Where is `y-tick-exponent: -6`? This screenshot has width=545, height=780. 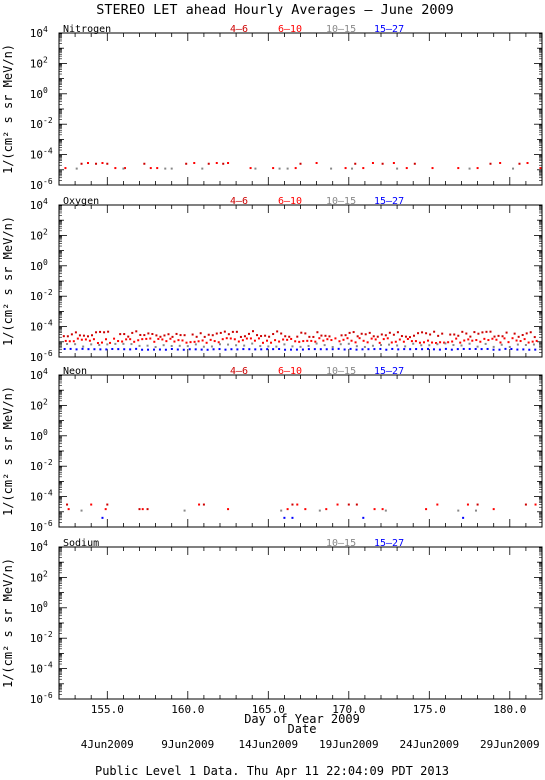
y-tick-exponent: -6 is located at coordinates (48, 695).